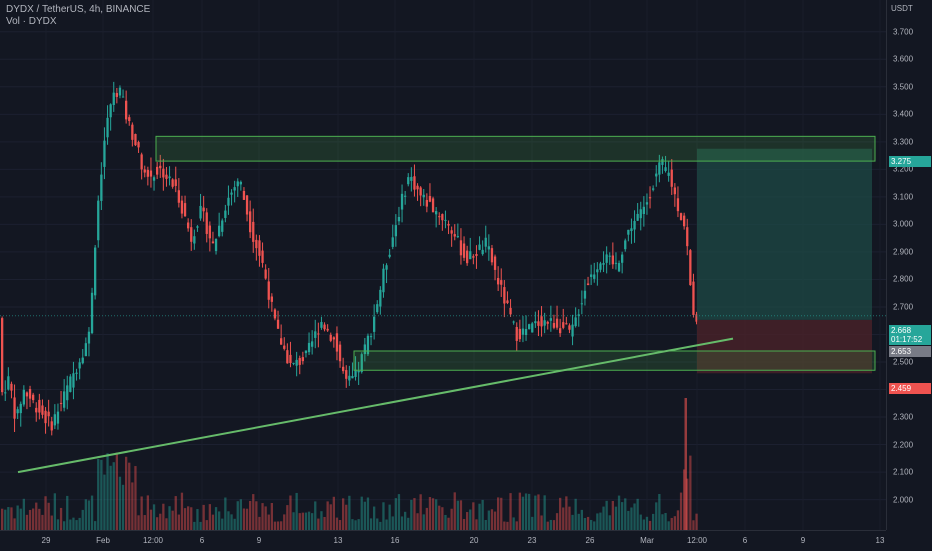  What do you see at coordinates (78, 9) in the screenshot?
I see `symbol-title: DYDX / TetherUS, 4h, BINANCE` at bounding box center [78, 9].